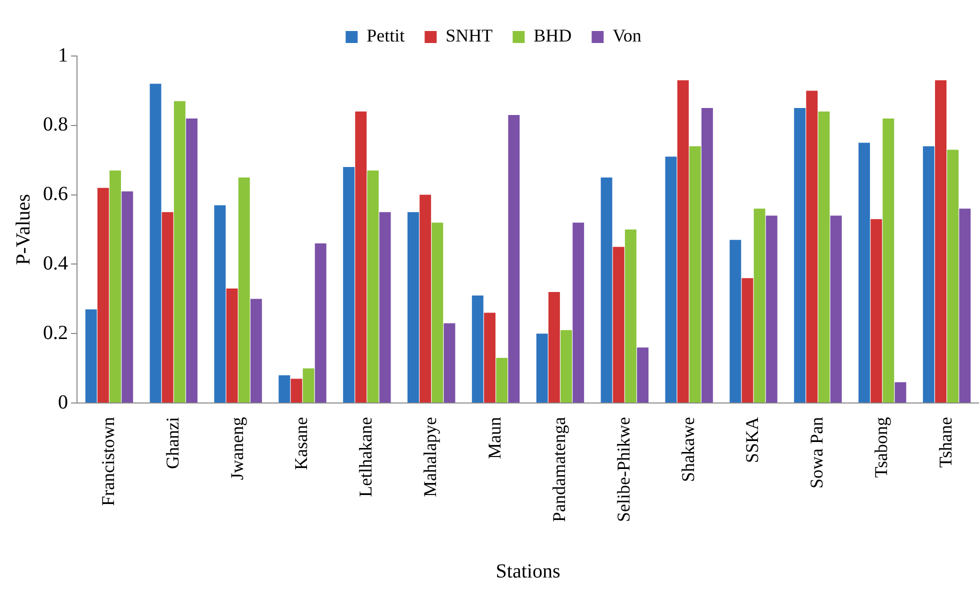 This screenshot has height=592, width=979. What do you see at coordinates (558, 469) in the screenshot?
I see `x-tick-label: Pandamatenga` at bounding box center [558, 469].